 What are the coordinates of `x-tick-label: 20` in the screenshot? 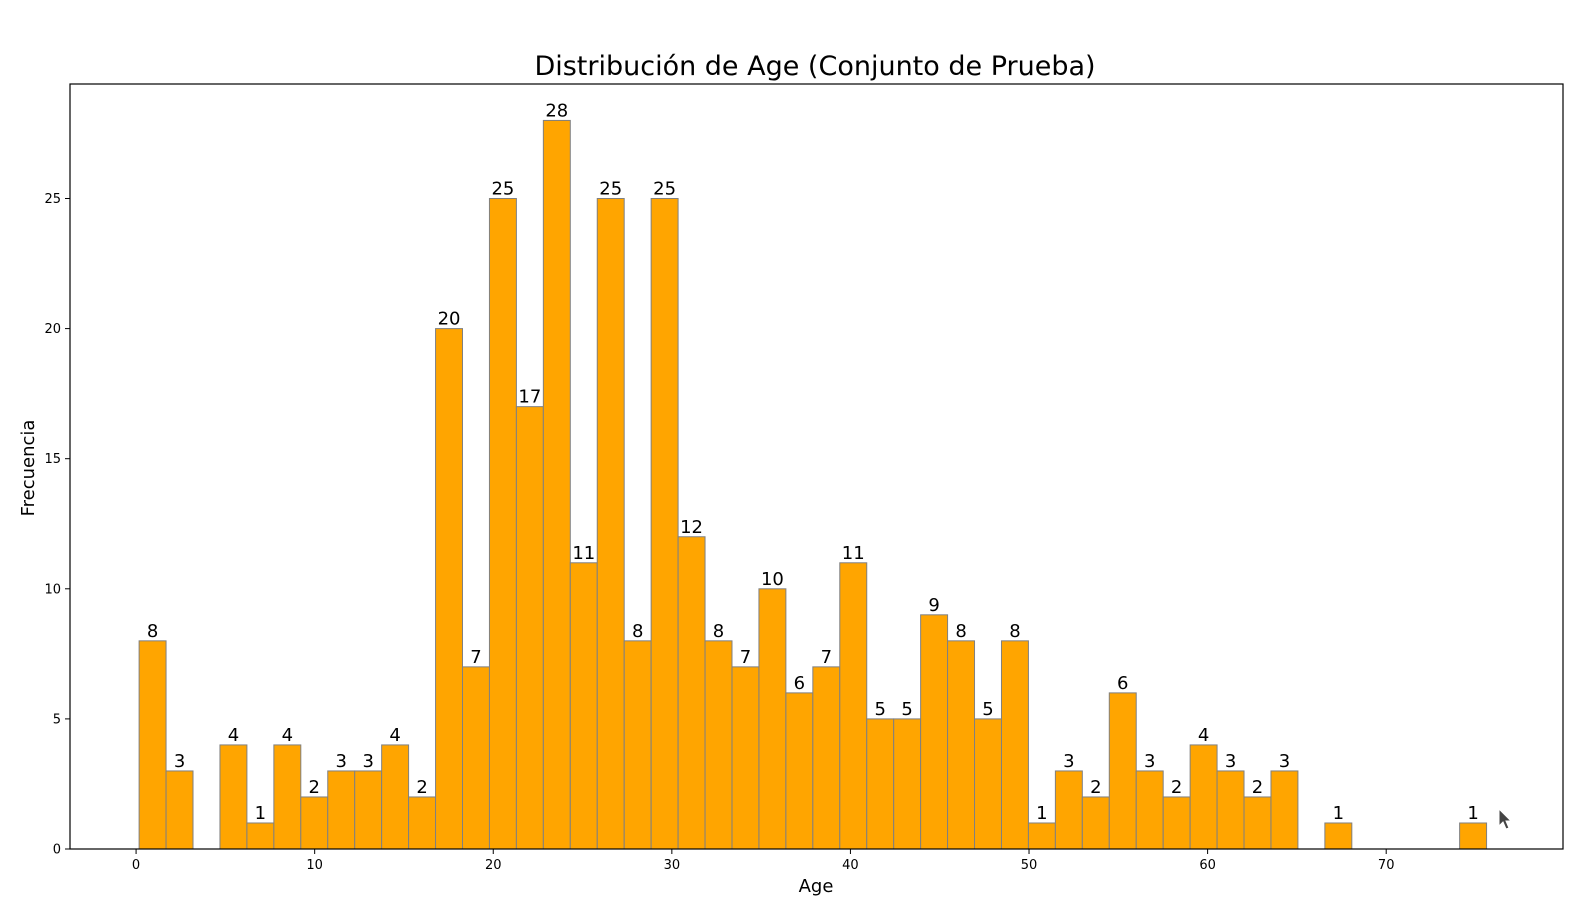 It's located at (493, 865).